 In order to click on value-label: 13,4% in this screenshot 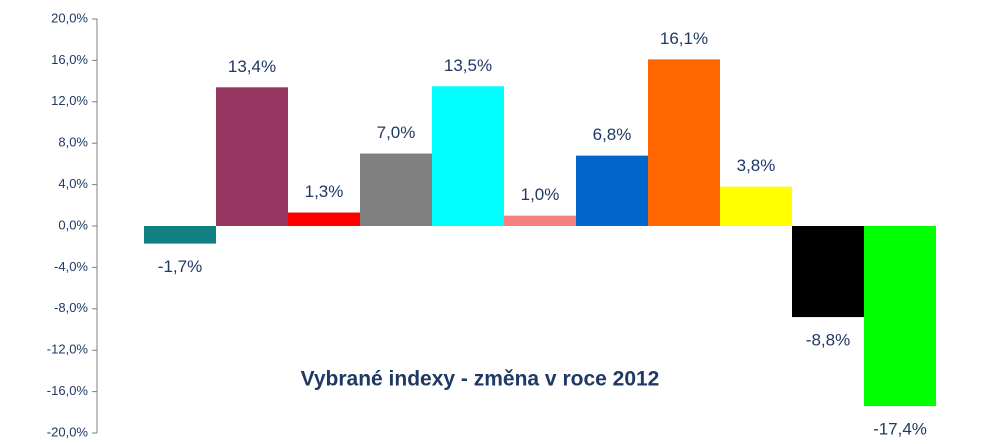, I will do `click(252, 66)`.